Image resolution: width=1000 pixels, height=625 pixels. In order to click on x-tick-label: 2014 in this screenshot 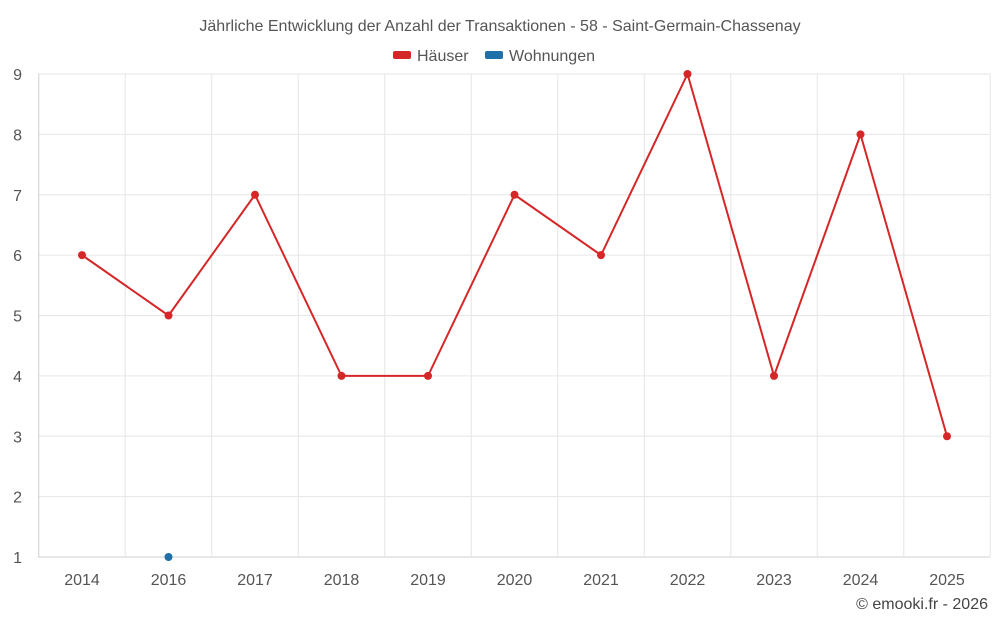, I will do `click(82, 580)`.